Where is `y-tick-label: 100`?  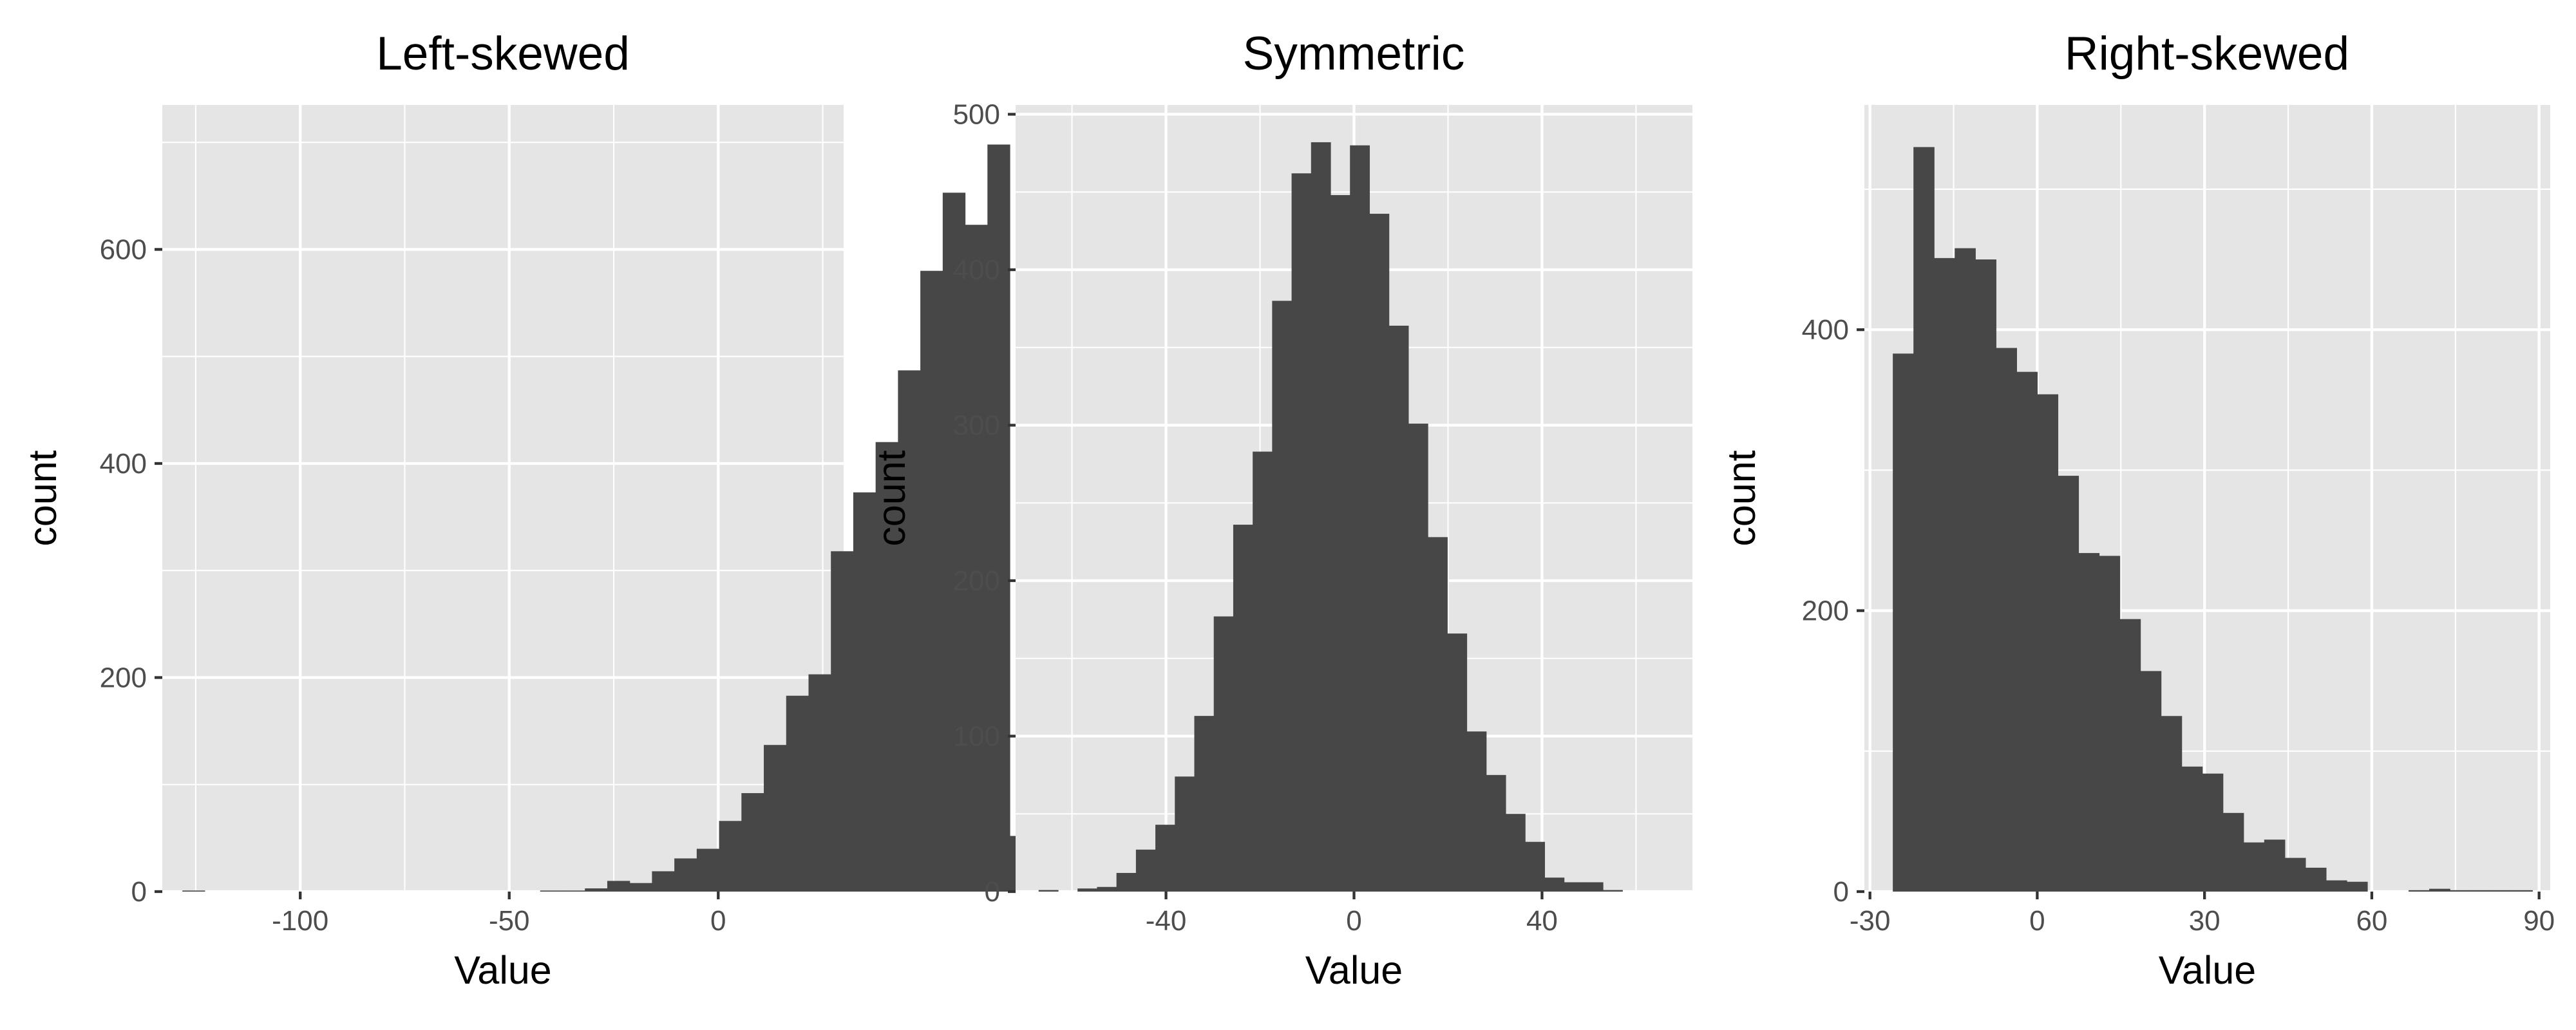
y-tick-label: 100 is located at coordinates (976, 736).